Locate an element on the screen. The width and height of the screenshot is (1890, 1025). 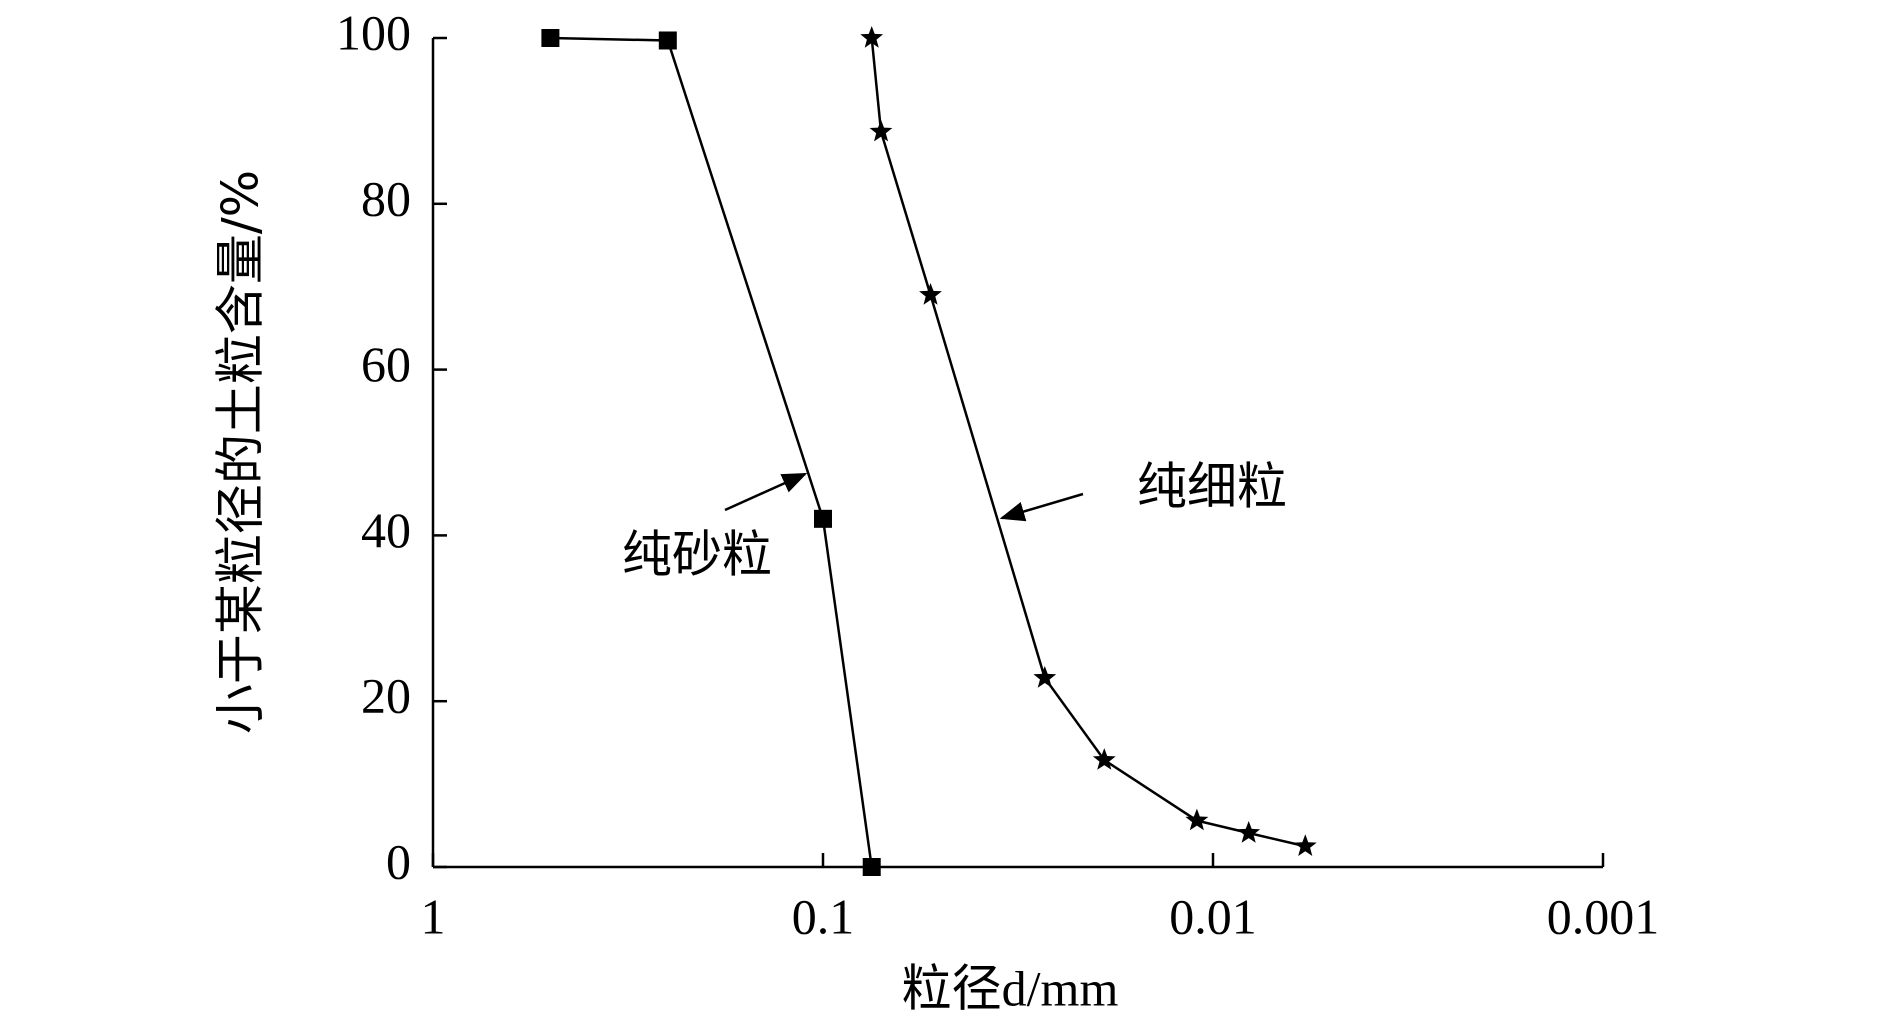
x-axis-label: 粒径d/mm is located at coordinates (1010, 988).